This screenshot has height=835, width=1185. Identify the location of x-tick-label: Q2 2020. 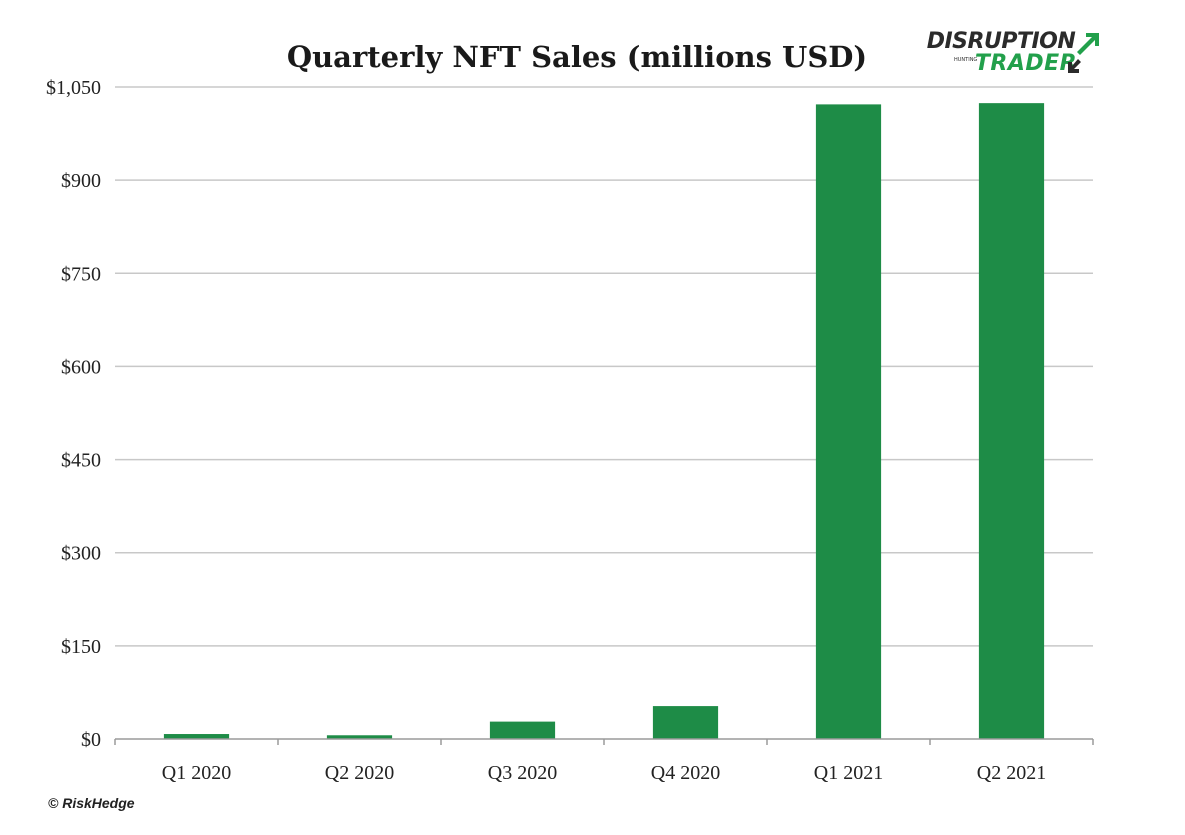
(359, 773).